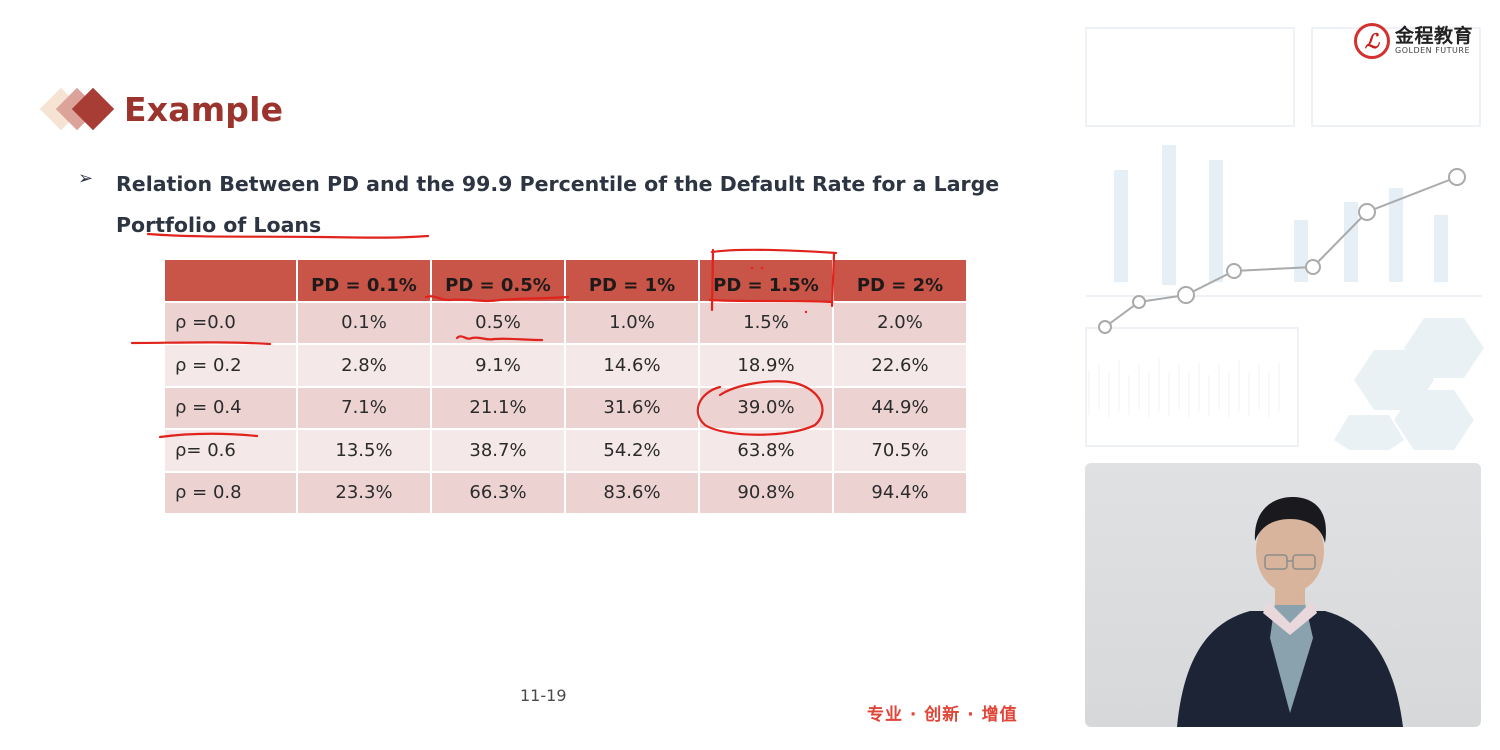  Describe the element at coordinates (498, 450) in the screenshot. I see `table-cell: 38.7%` at that location.